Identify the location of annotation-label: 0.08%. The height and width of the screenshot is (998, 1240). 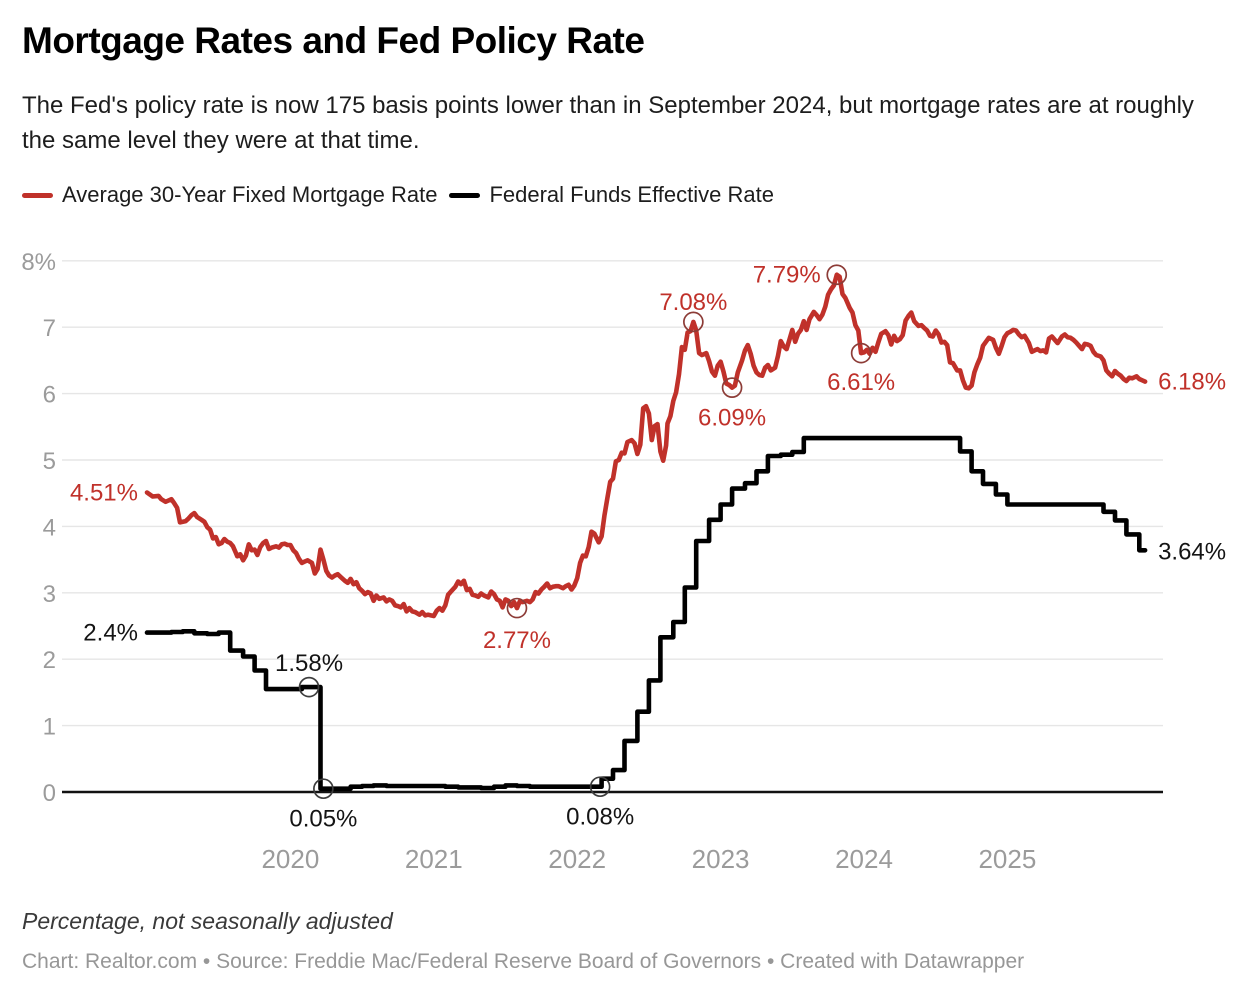
(600, 817).